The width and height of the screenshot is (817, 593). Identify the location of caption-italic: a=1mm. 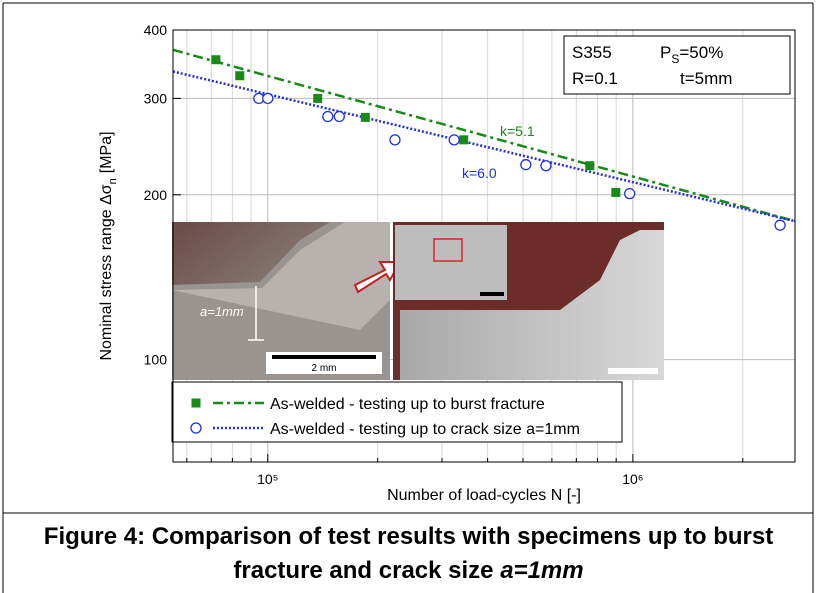
(542, 570).